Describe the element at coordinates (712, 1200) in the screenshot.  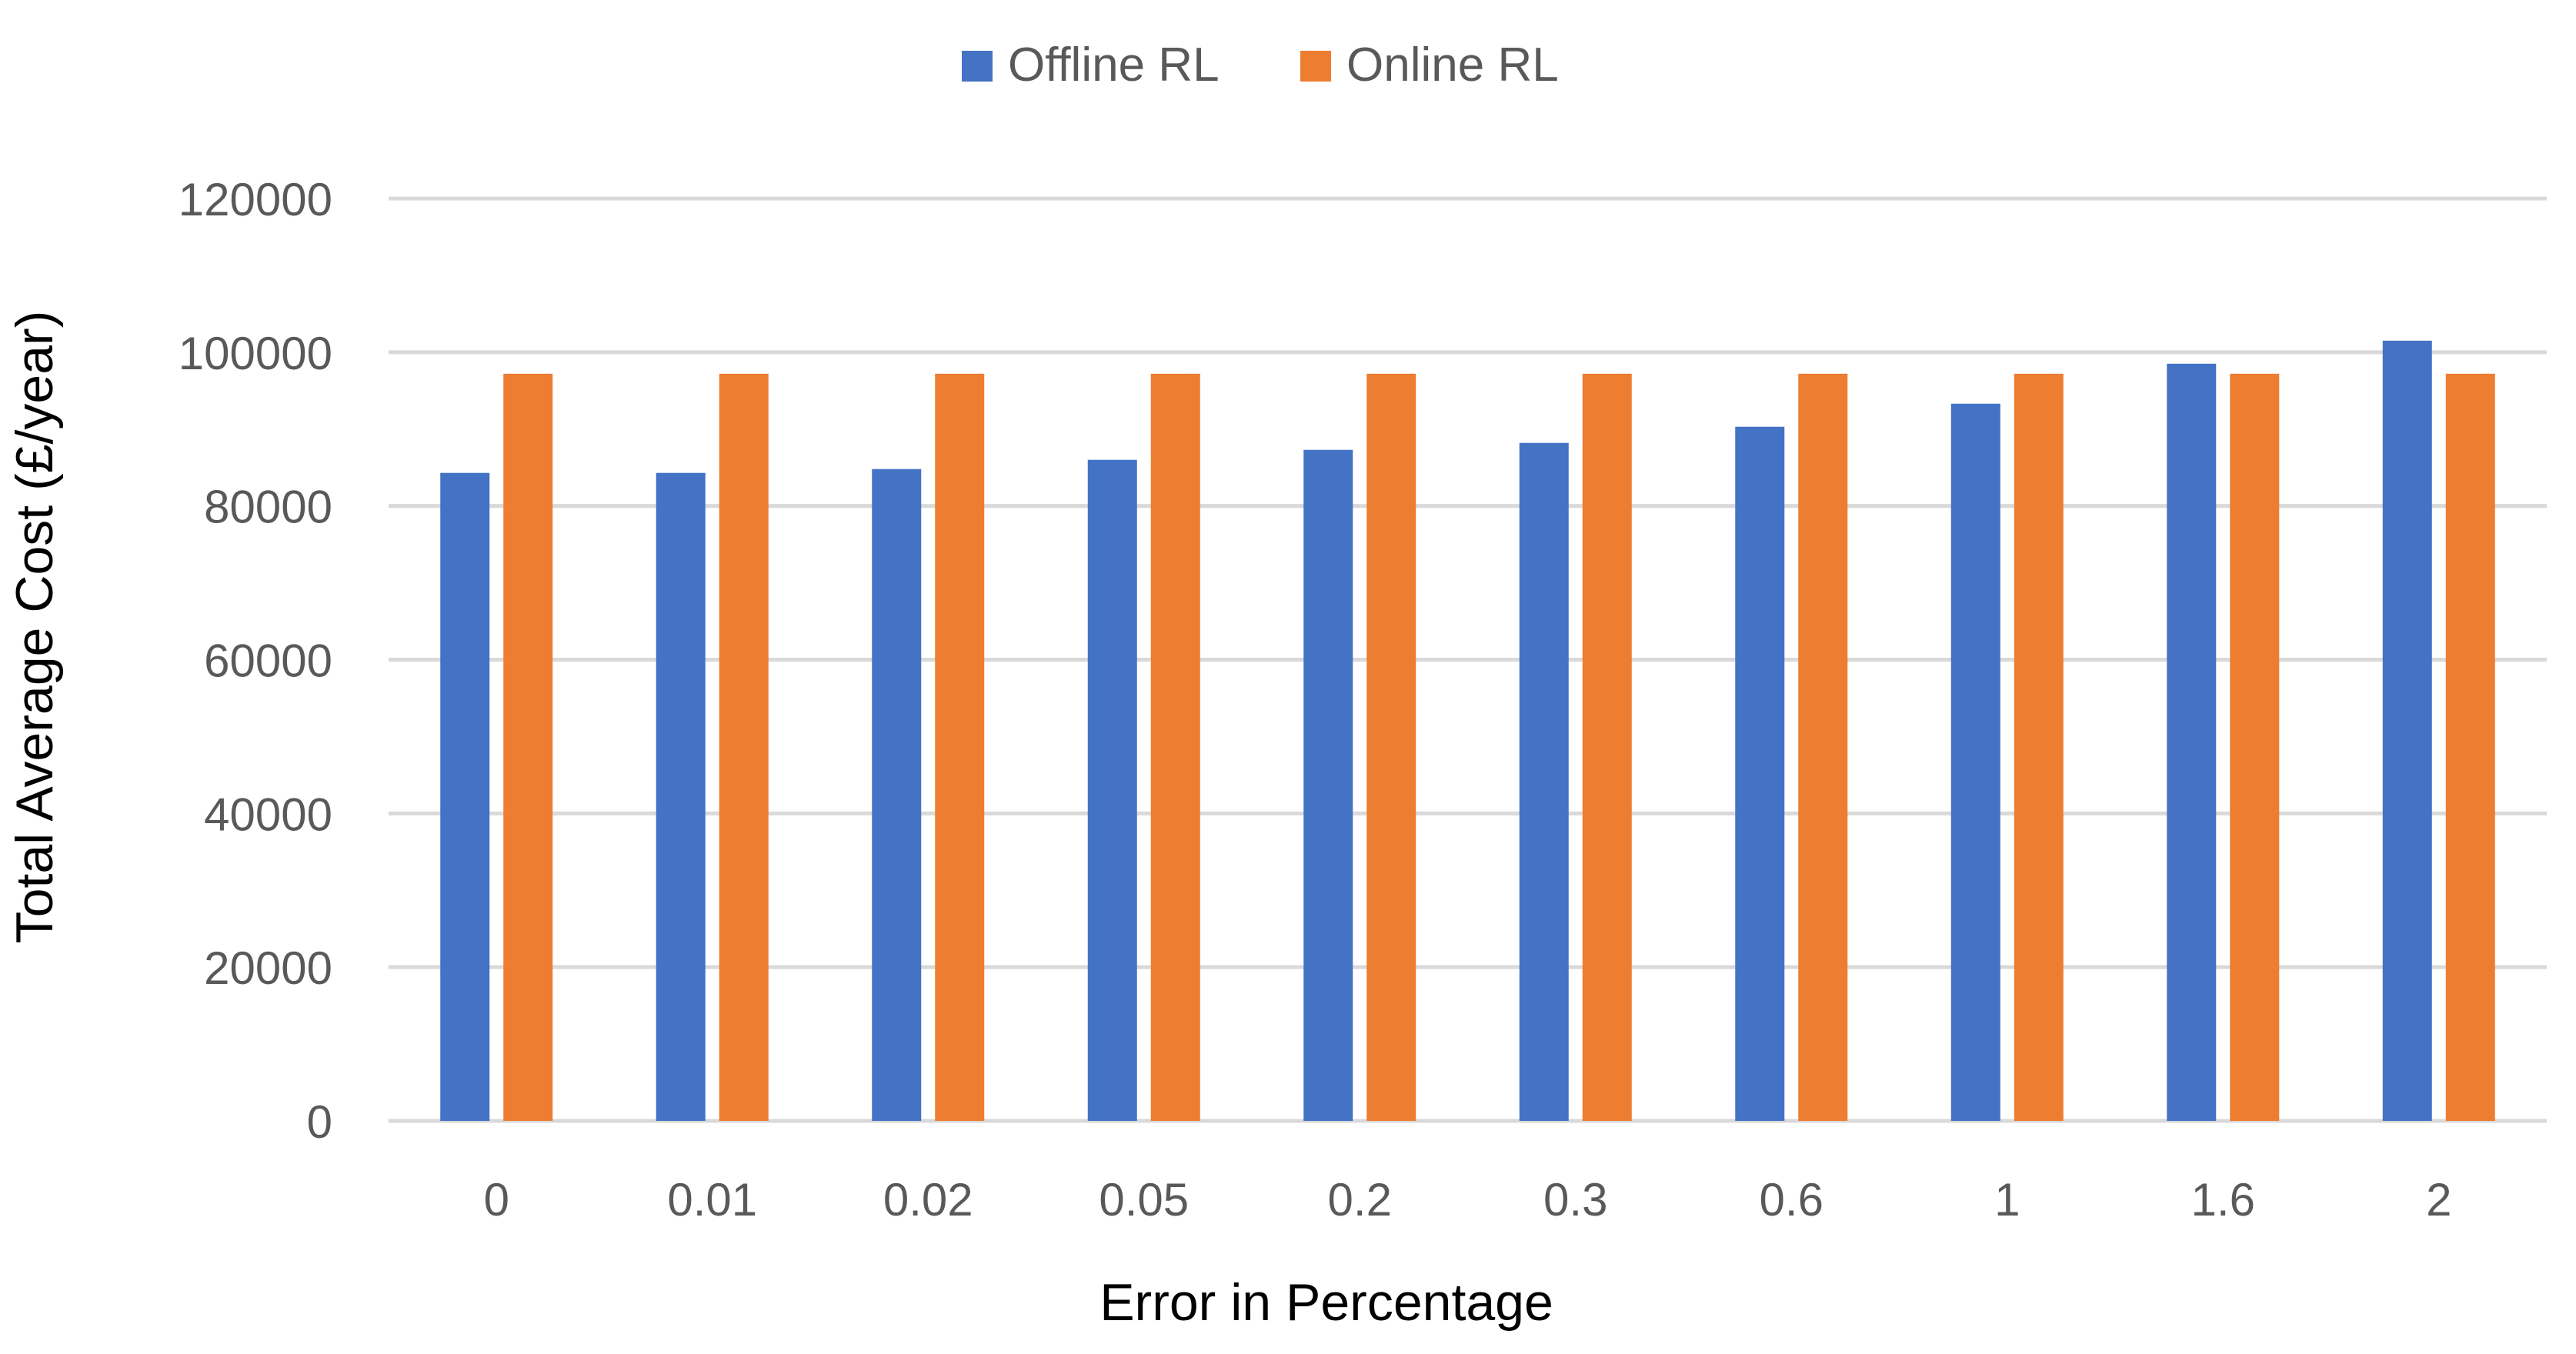
I see `x-tick-label: 0.01` at that location.